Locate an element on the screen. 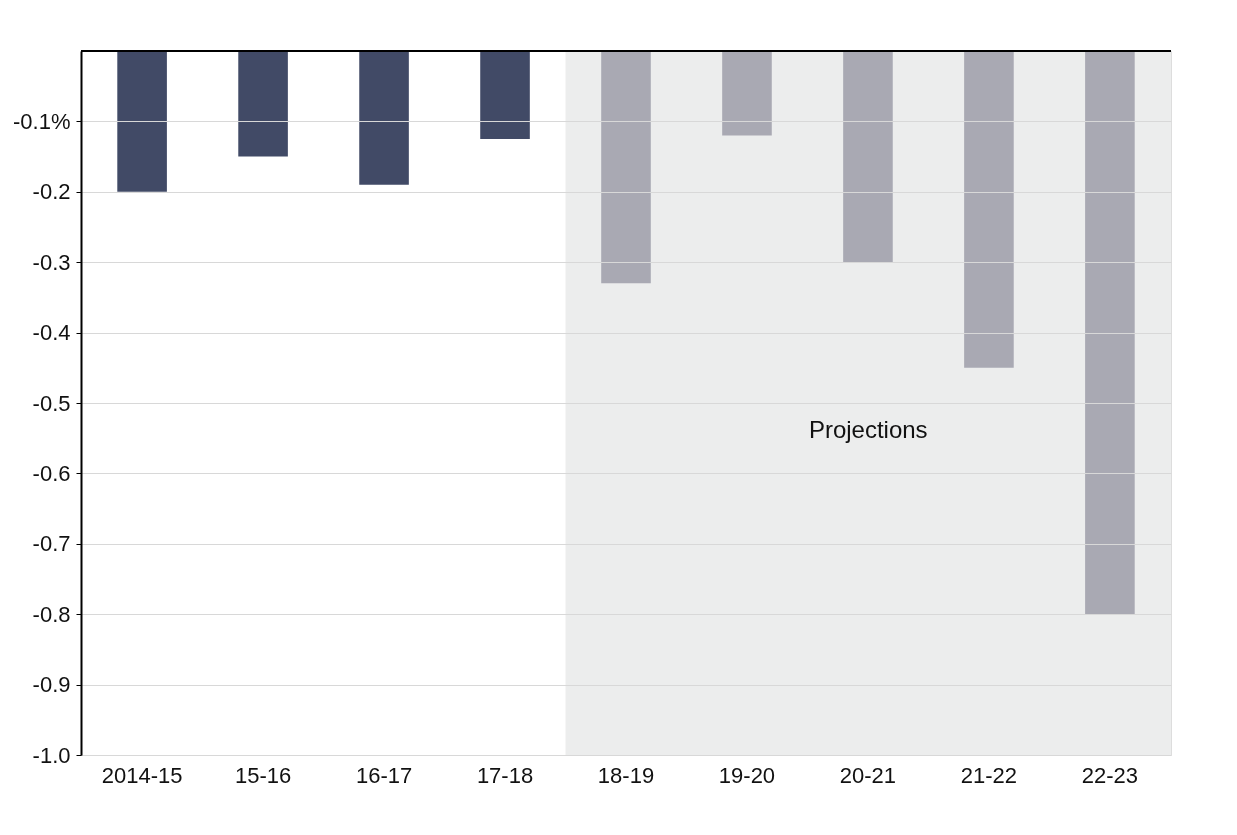 Image resolution: width=1237 pixels, height=835 pixels. y-tick-label: -0.4 is located at coordinates (51, 333).